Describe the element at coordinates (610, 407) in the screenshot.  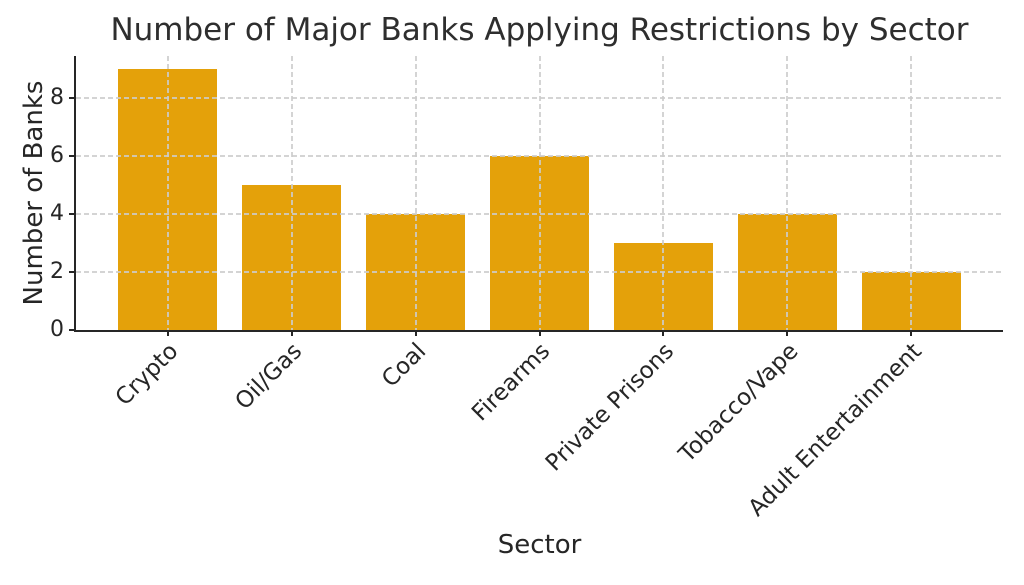
I see `x-tick-label: Private Prisons` at that location.